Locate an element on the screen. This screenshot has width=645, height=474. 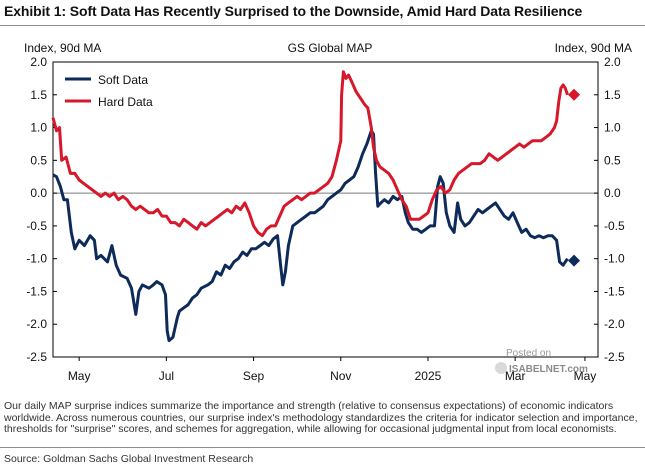
y-tick-label-right: 1.5 is located at coordinates (612, 95).